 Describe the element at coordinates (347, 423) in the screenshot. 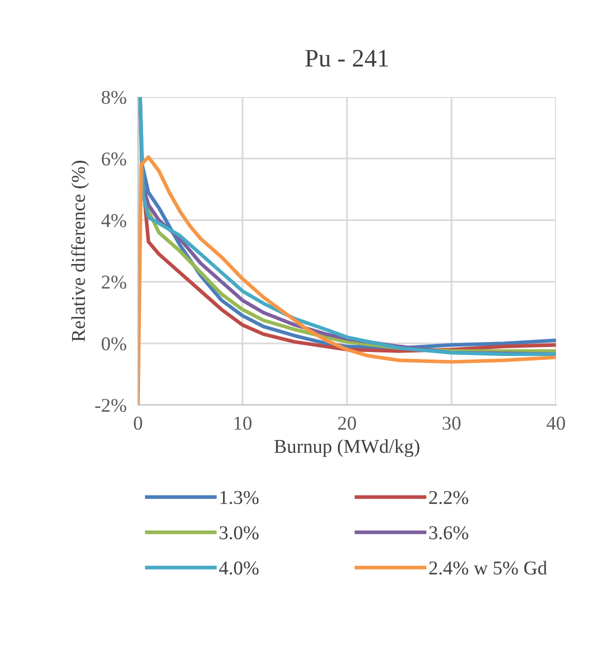

I see `x-tick-label: 20` at that location.